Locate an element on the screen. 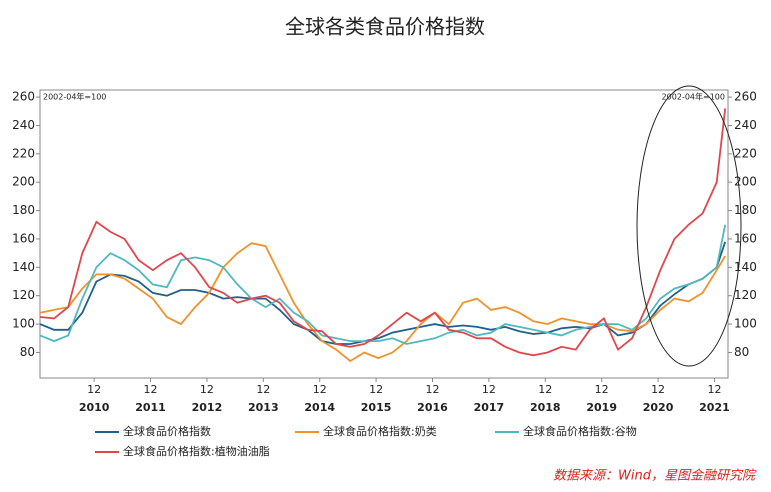 This screenshot has width=771, height=492. y-tick-label: 200 is located at coordinates (23, 182).